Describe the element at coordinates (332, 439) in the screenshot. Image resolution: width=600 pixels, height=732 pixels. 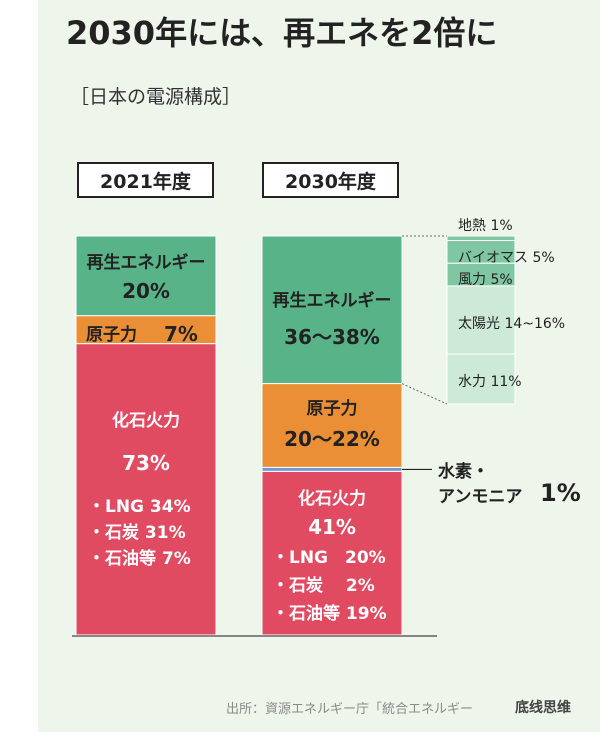
I see `label-2030-nuclear-value: 20～22%` at that location.